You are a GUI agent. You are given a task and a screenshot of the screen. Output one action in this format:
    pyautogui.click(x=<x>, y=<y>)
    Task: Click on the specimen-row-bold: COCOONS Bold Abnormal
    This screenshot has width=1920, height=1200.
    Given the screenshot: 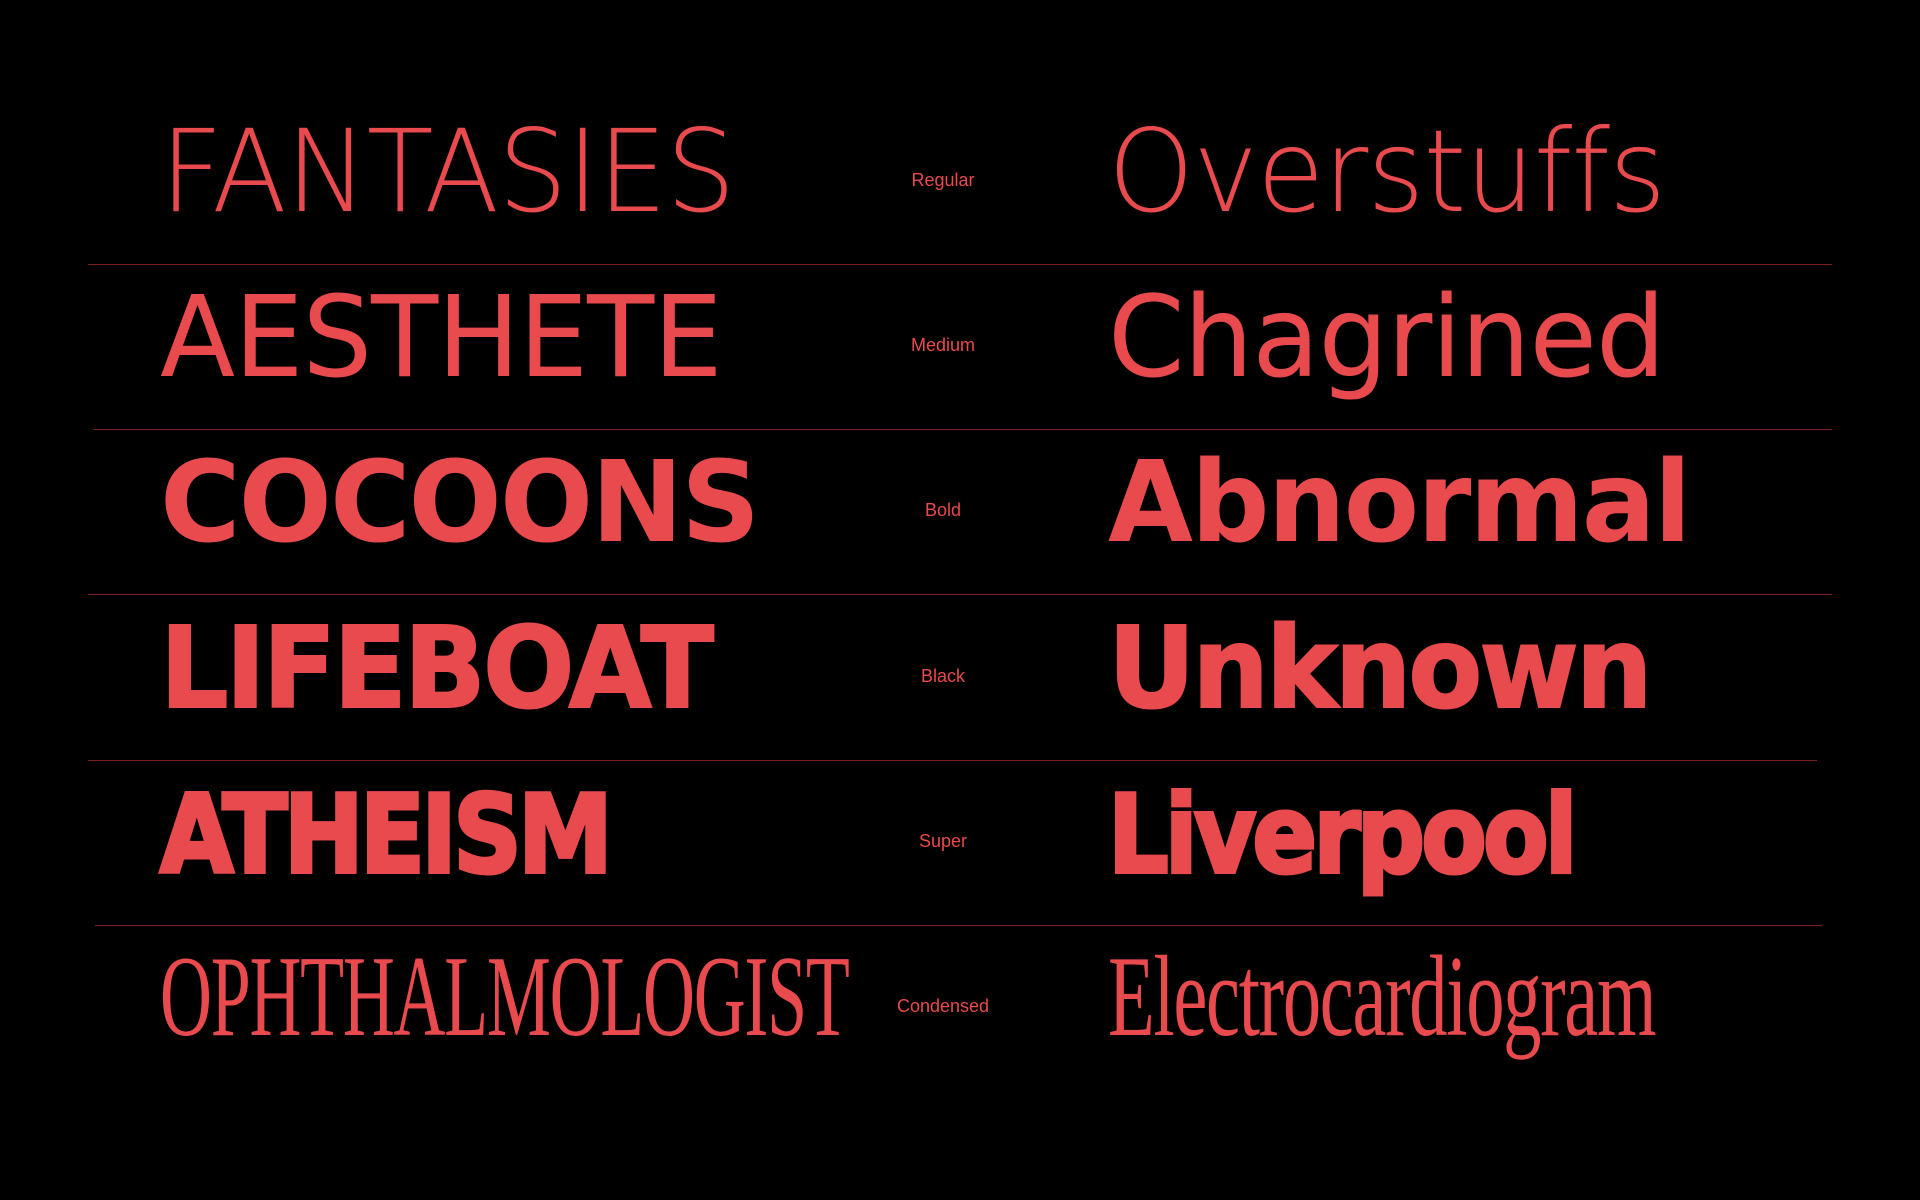 What is the action you would take?
    pyautogui.click(x=960, y=512)
    